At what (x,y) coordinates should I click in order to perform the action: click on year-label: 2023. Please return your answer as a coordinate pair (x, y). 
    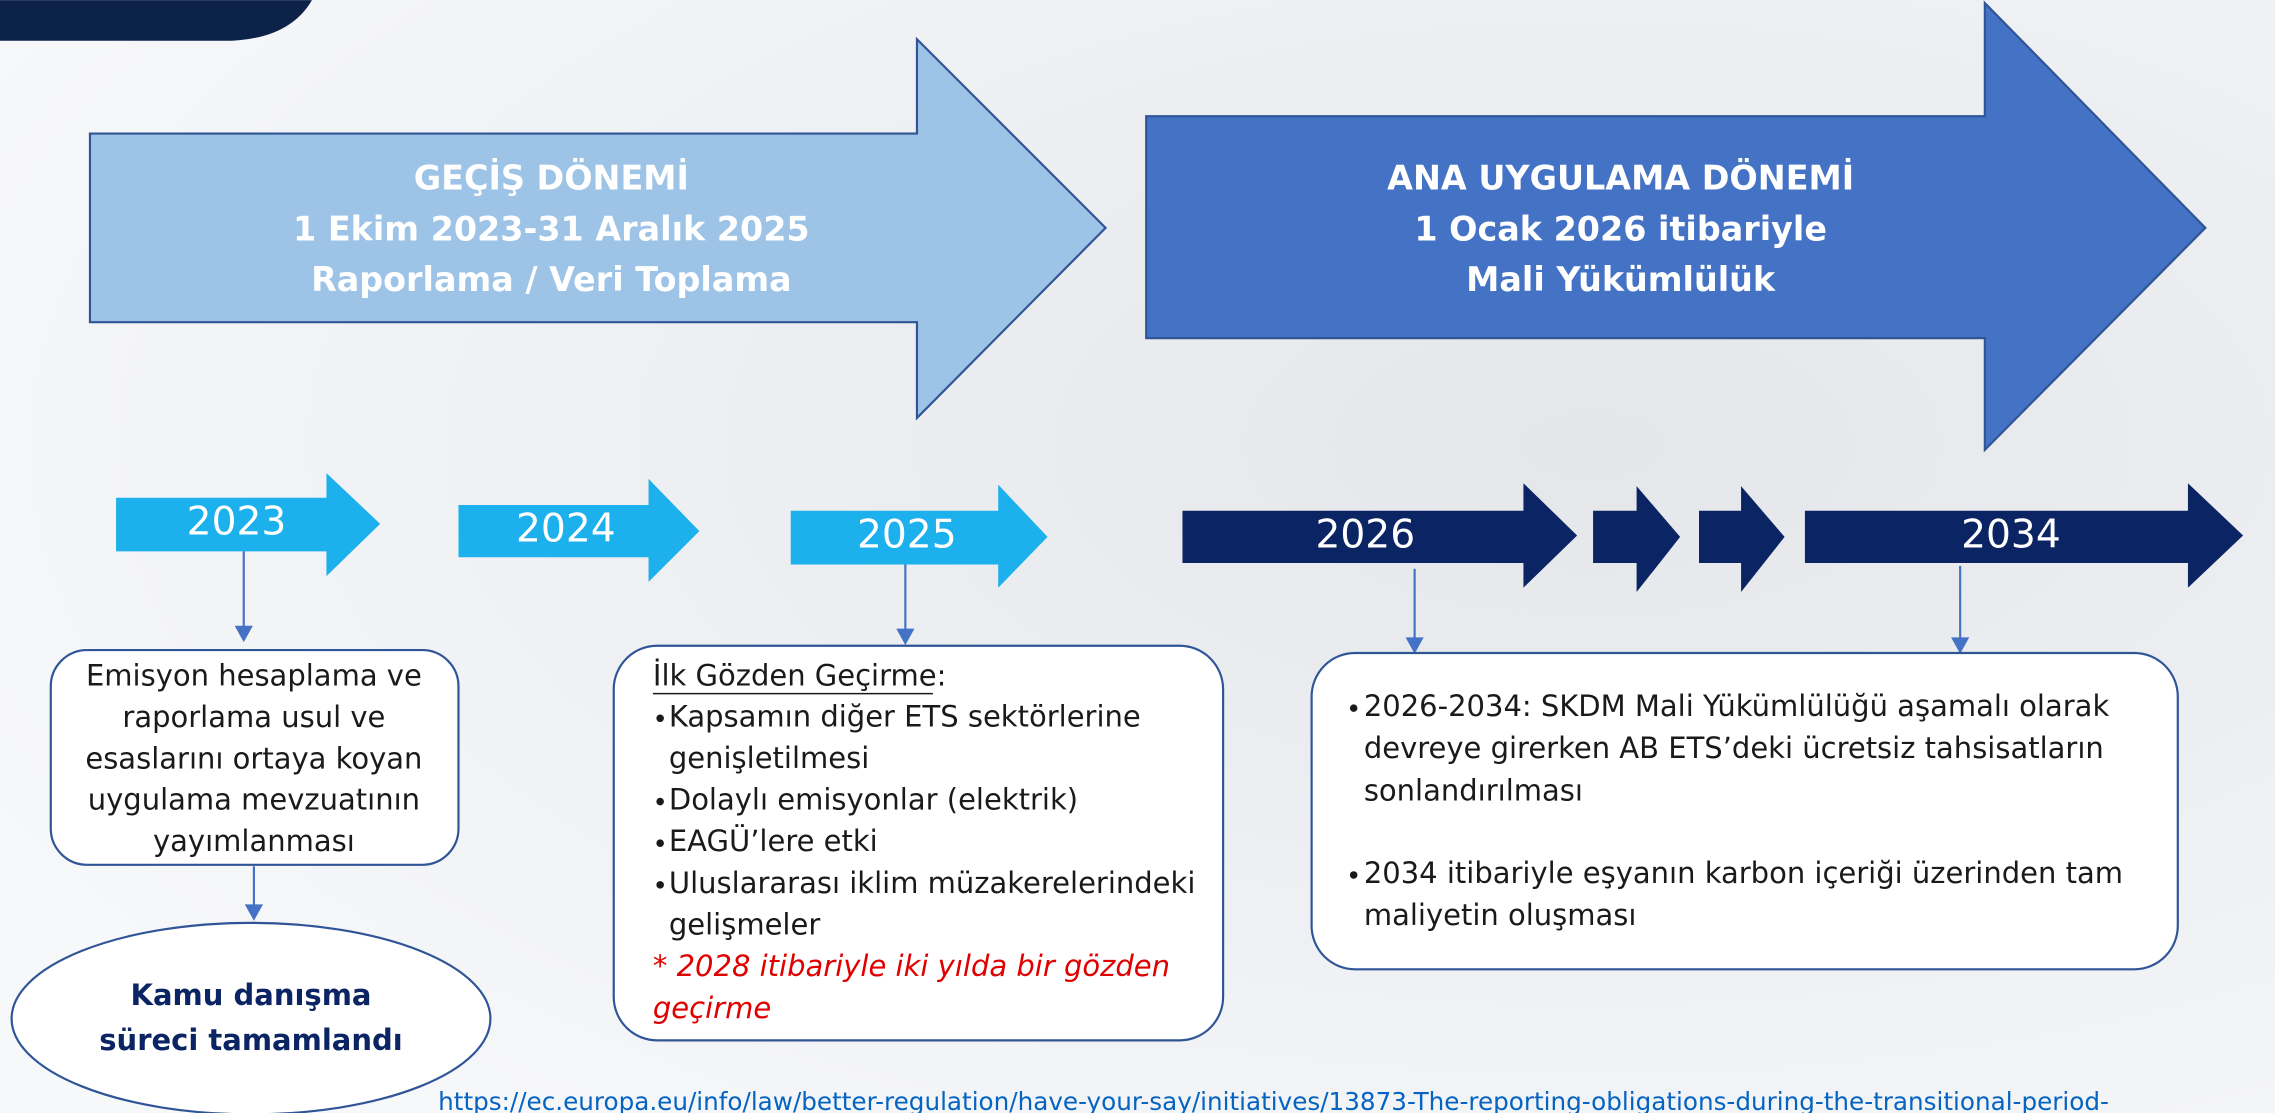
    Looking at the image, I should click on (237, 521).